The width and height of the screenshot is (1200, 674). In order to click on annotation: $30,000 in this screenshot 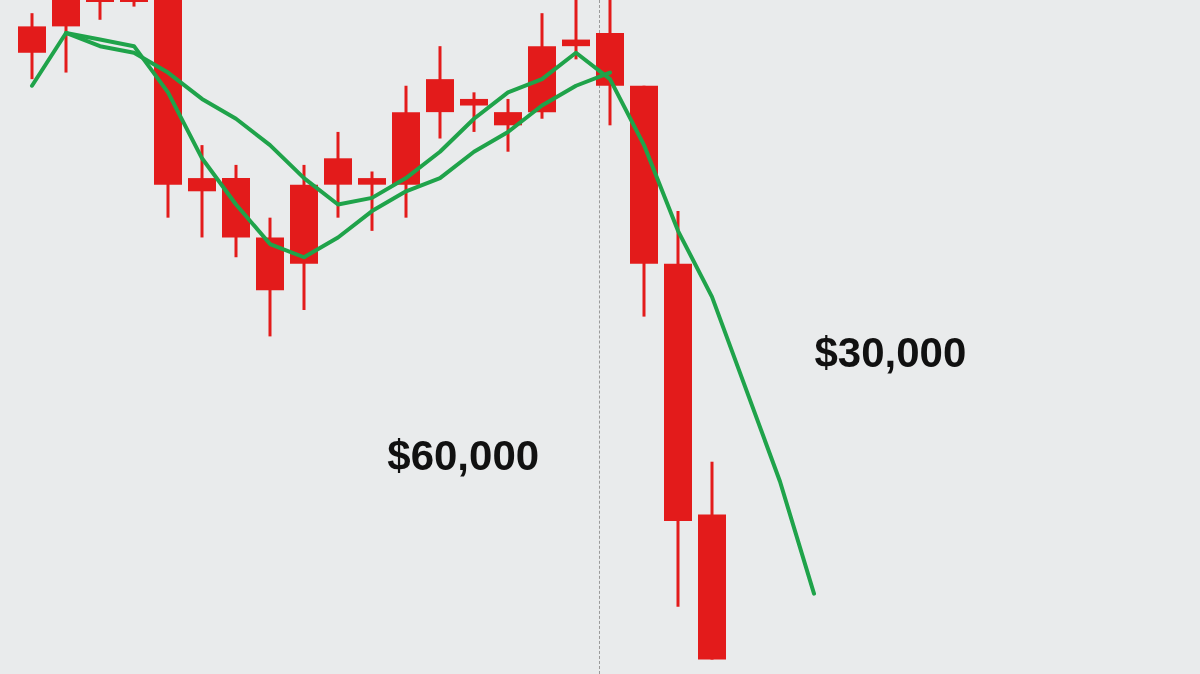, I will do `click(890, 352)`.